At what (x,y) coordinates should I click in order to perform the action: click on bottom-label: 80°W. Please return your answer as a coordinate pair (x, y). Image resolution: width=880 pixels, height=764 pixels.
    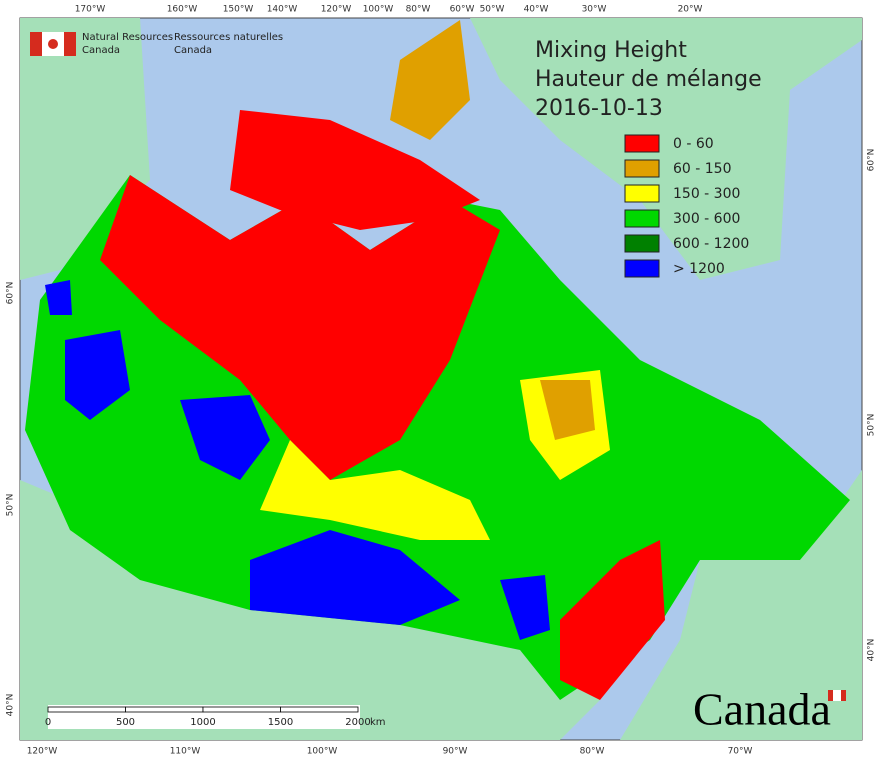
    Looking at the image, I should click on (592, 752).